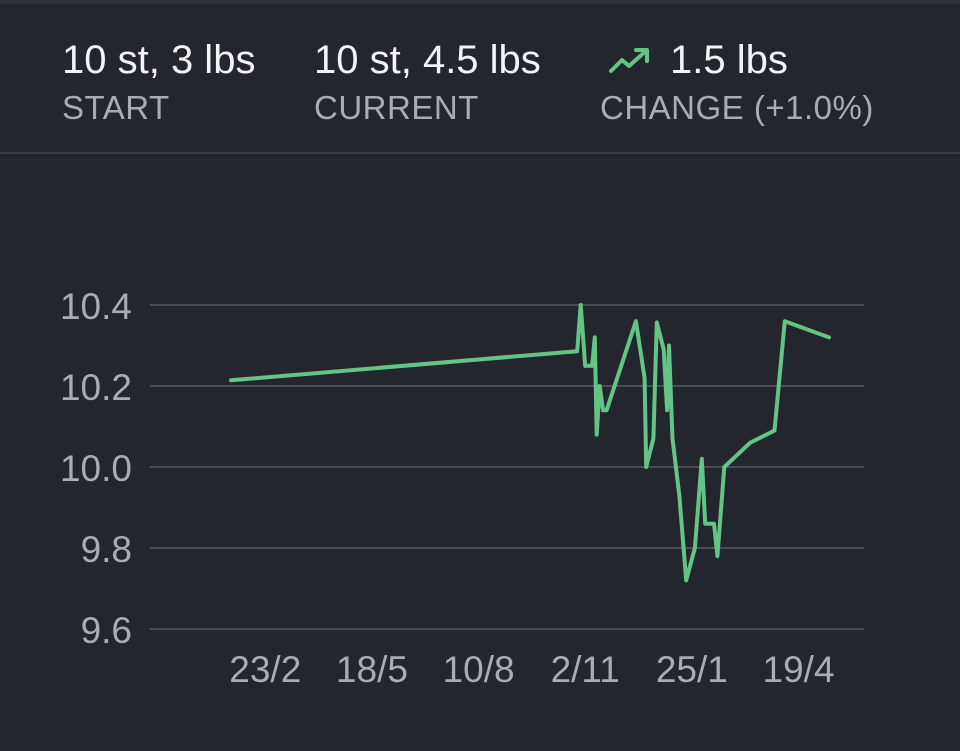 Image resolution: width=960 pixels, height=751 pixels. I want to click on start-label: START, so click(116, 107).